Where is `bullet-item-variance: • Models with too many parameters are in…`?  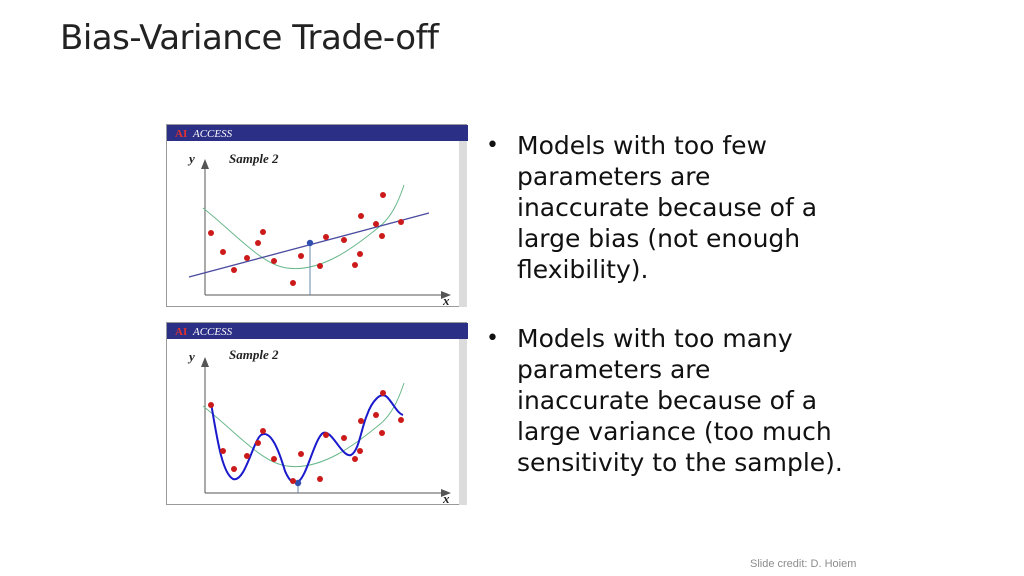
bullet-item-variance: • Models with too many parameters are in… is located at coordinates (664, 400).